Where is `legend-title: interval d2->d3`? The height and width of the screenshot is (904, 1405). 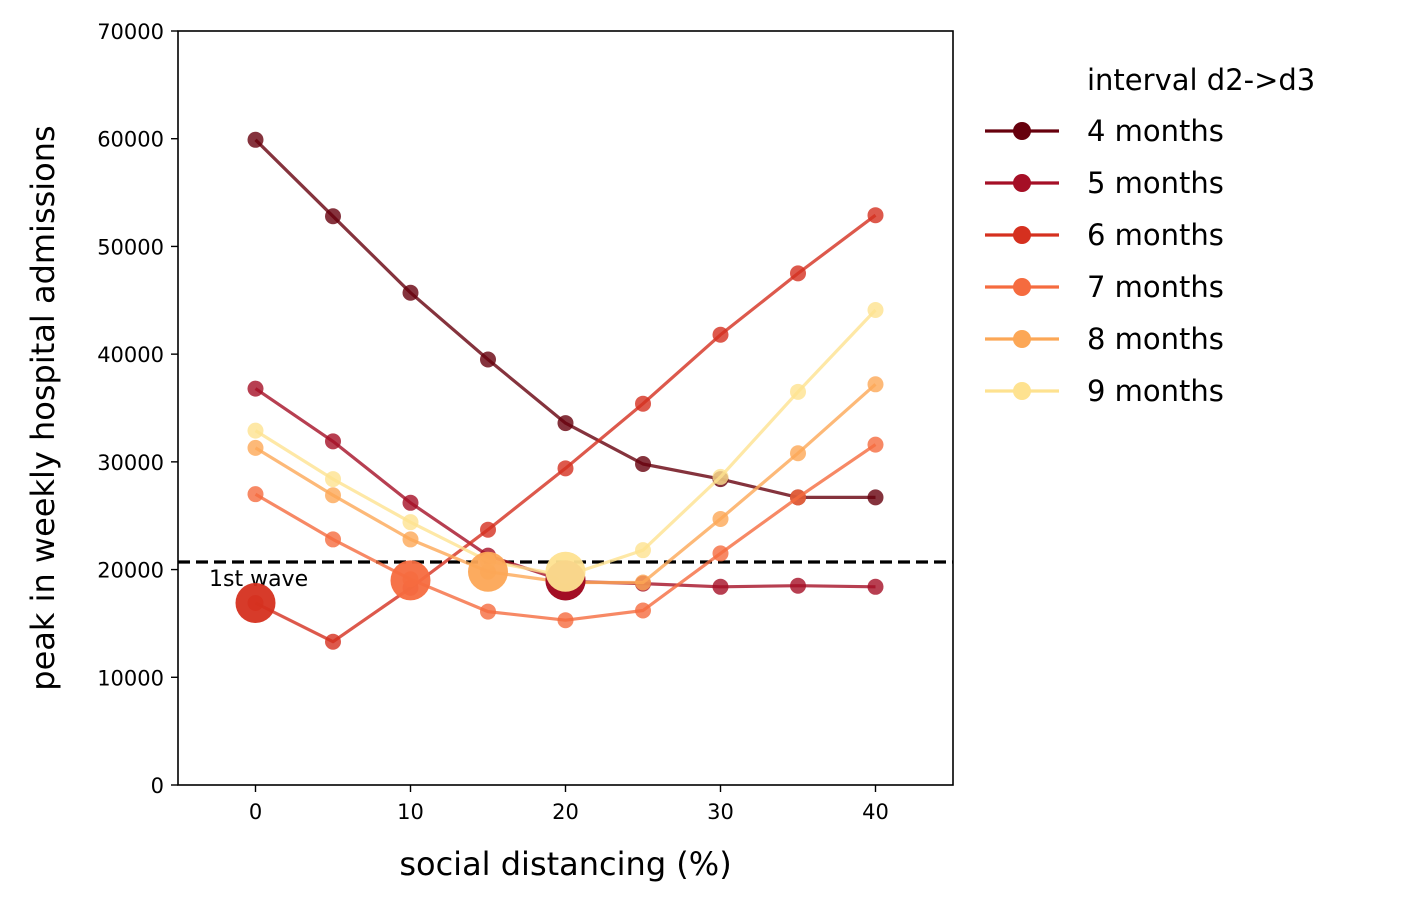 legend-title: interval d2->d3 is located at coordinates (1201, 80).